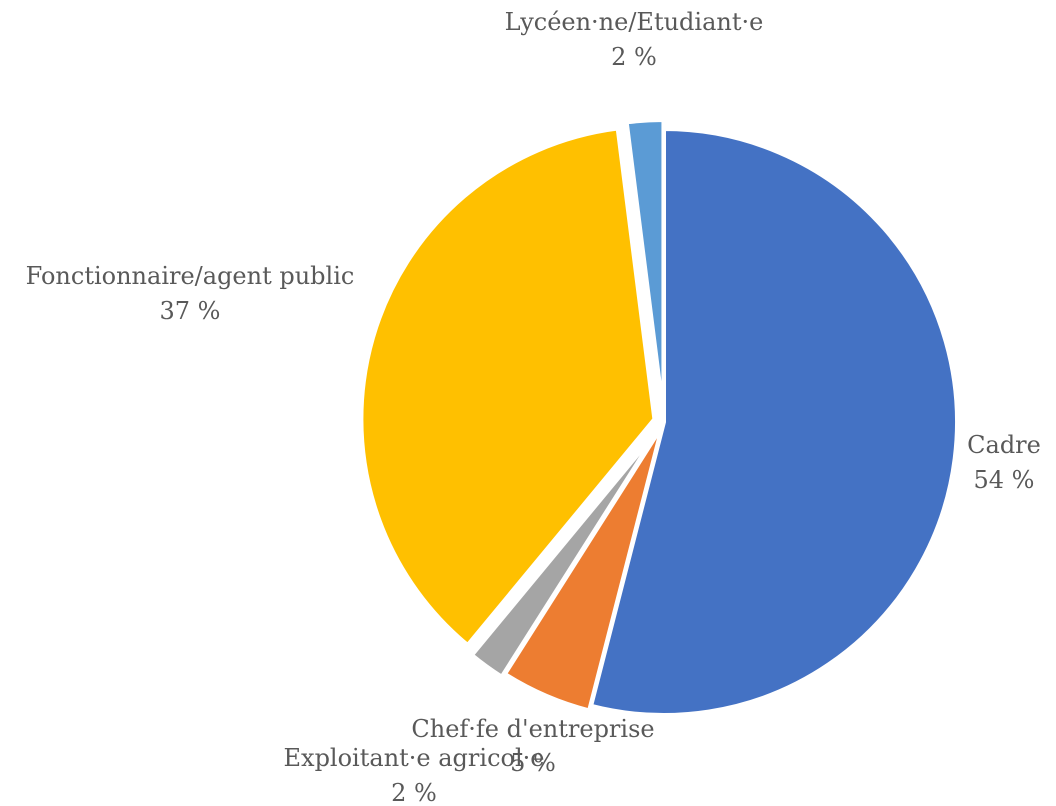 This screenshot has width=1056, height=806. What do you see at coordinates (645, 266) in the screenshot?
I see `pie-slice-lyceen-ne-etudiant-e` at bounding box center [645, 266].